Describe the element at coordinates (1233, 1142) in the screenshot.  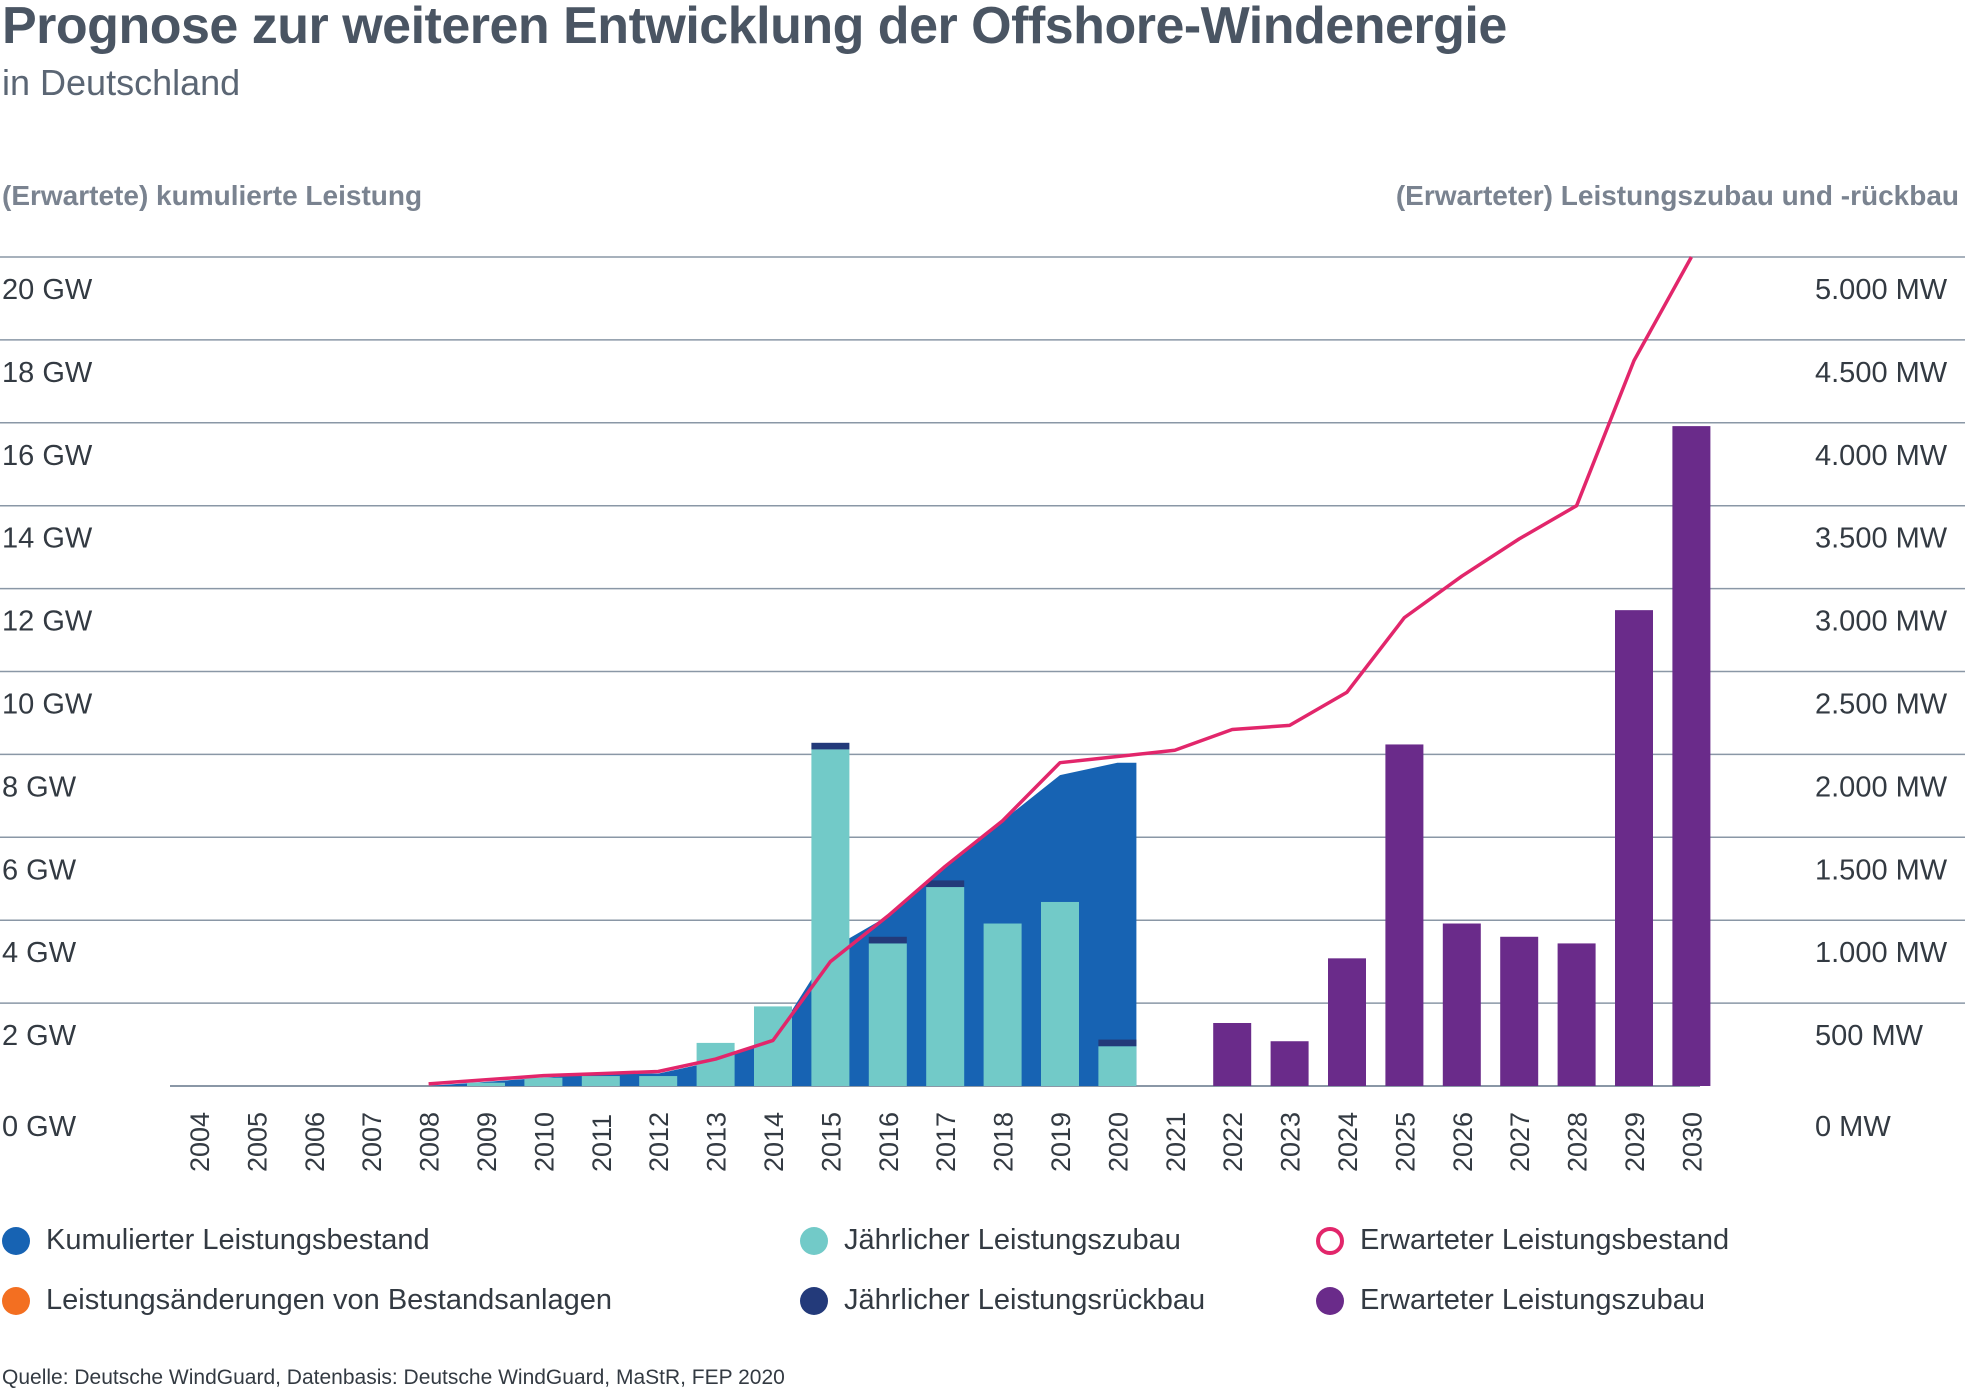
I see `x-tick-label: 2022` at that location.